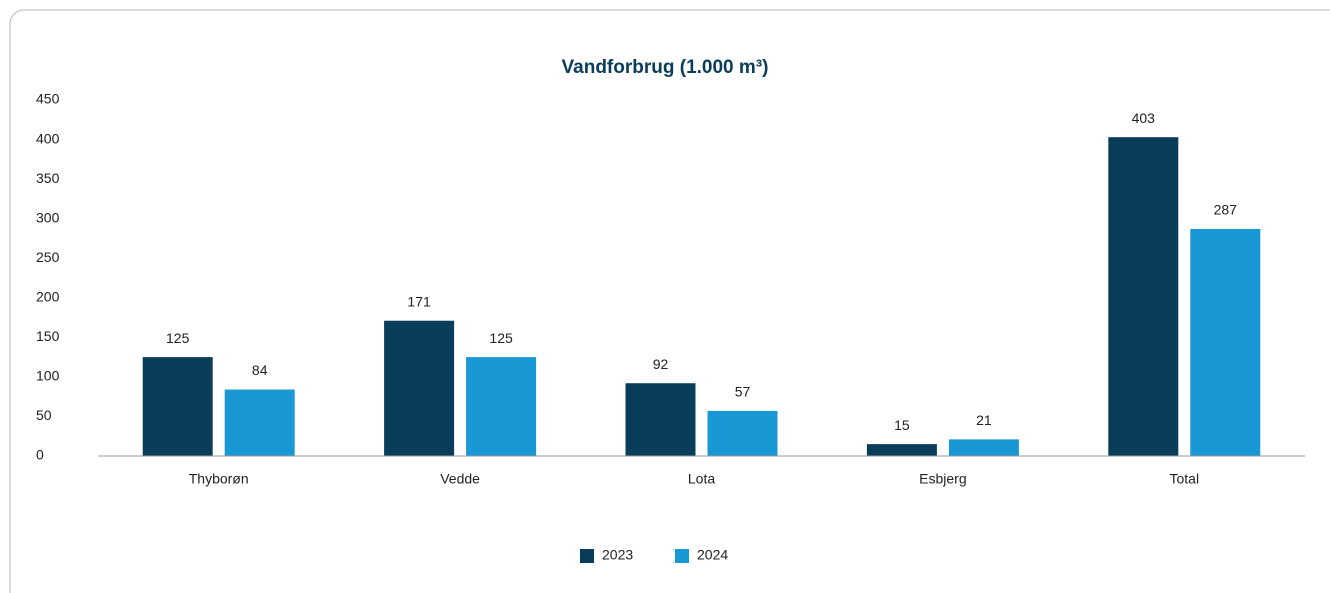 This screenshot has width=1330, height=593. What do you see at coordinates (743, 392) in the screenshot?
I see `data-label: 57` at bounding box center [743, 392].